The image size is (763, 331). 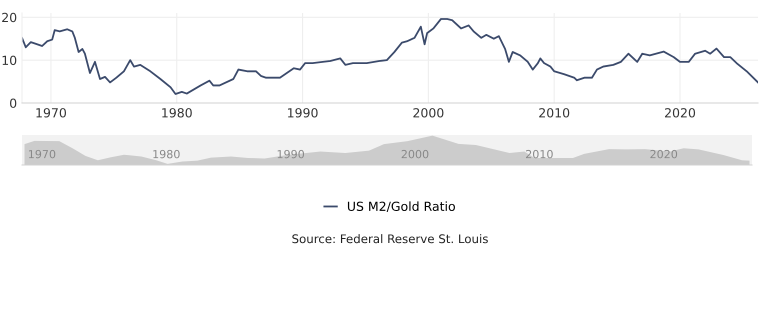 I want to click on y-tick-label: 20, so click(x=9, y=17).